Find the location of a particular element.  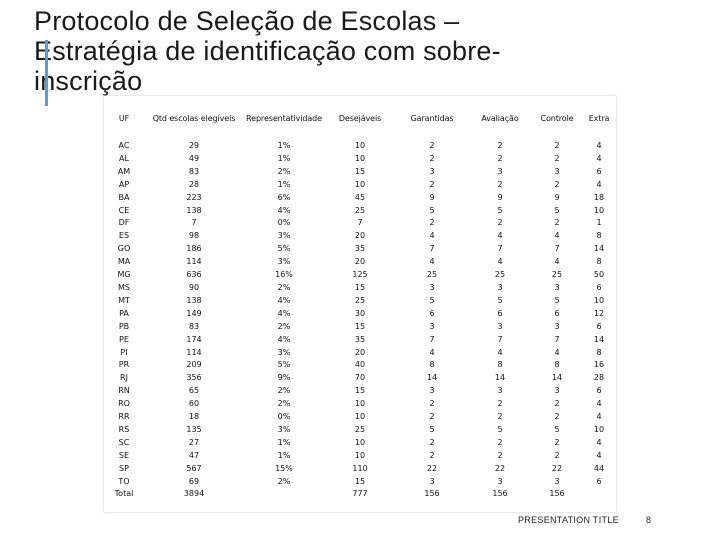

table-row: RO 60 2% 10 2 2 2 4 is located at coordinates (360, 404).